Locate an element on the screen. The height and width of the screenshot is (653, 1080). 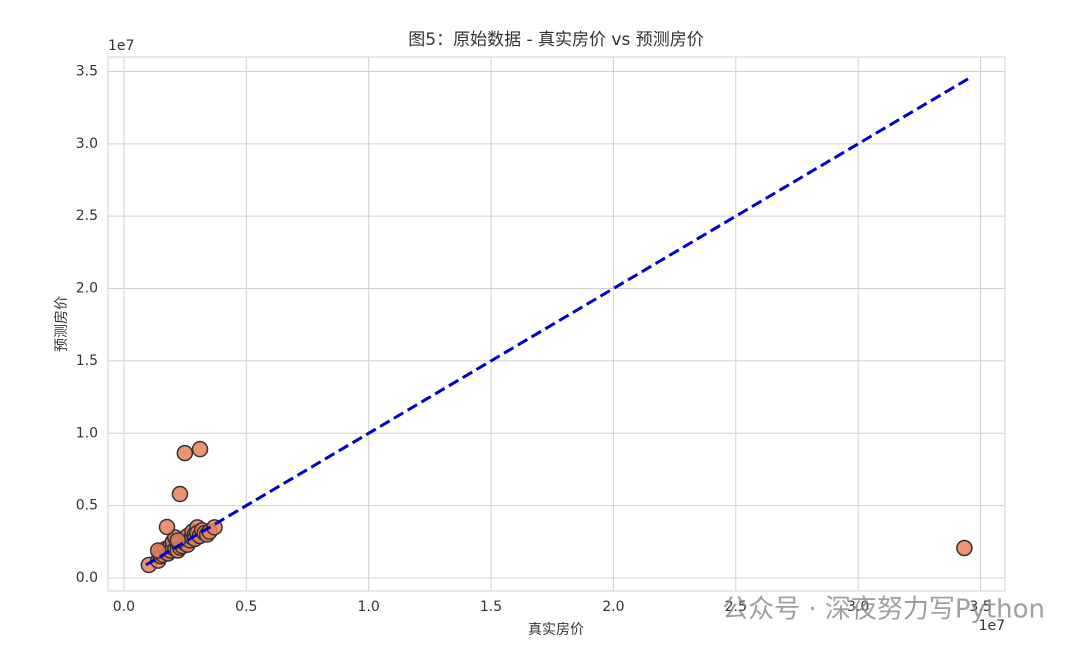
y-tick-label: 2.5 is located at coordinates (87, 216).